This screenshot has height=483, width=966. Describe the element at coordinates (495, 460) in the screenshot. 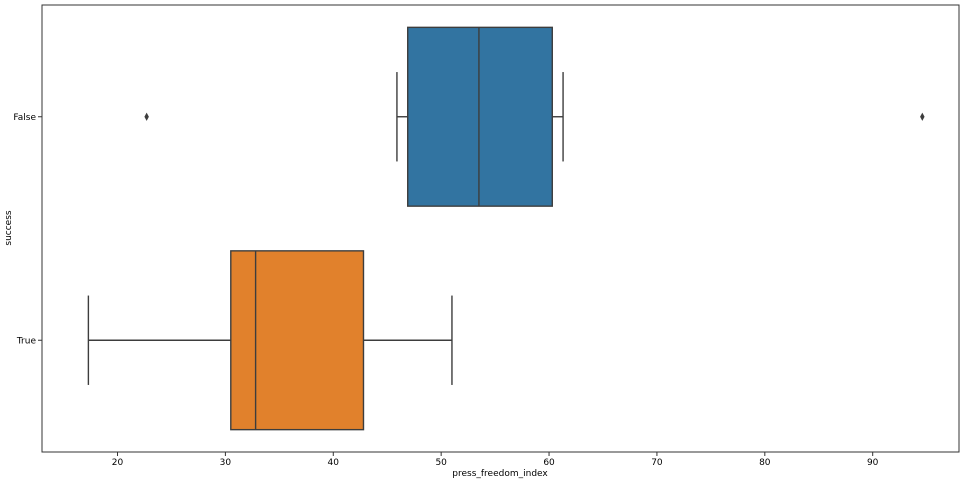

I see `x-axis-ticks: 20 30 40 50 60 70 80 90` at that location.